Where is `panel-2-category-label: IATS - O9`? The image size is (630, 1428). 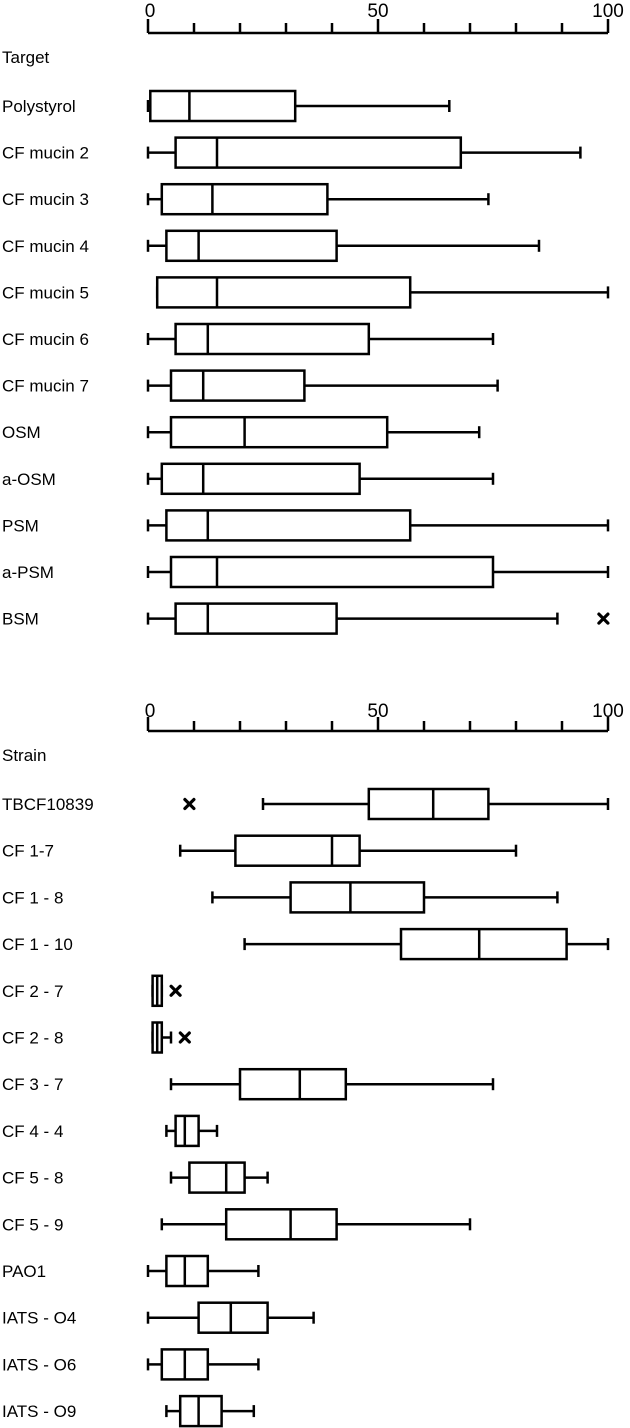
panel-2-category-label: IATS - O9 is located at coordinates (39, 1411).